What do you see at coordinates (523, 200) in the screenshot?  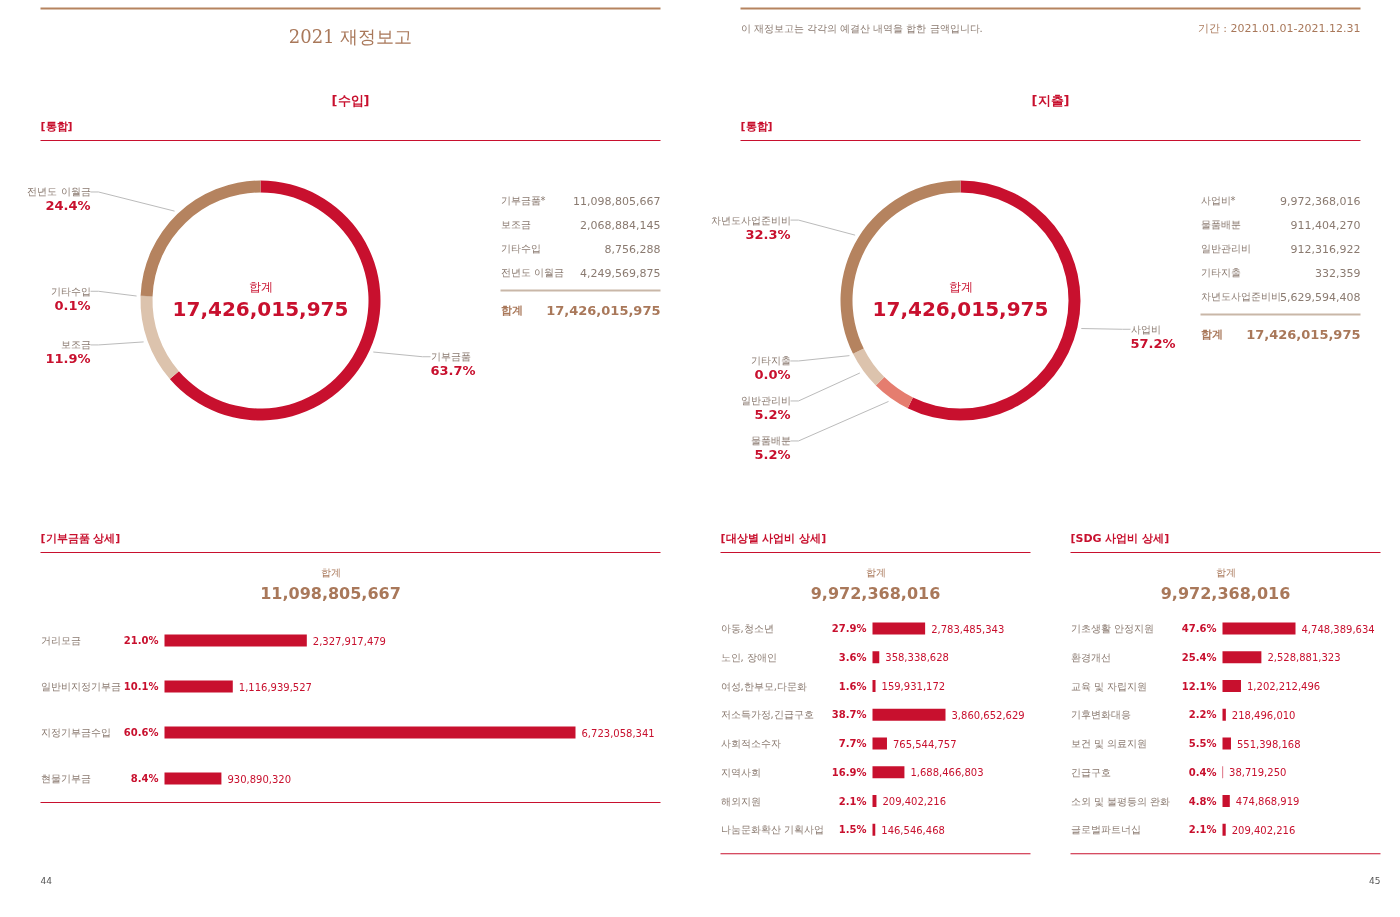 I see `text: 기부금품*` at bounding box center [523, 200].